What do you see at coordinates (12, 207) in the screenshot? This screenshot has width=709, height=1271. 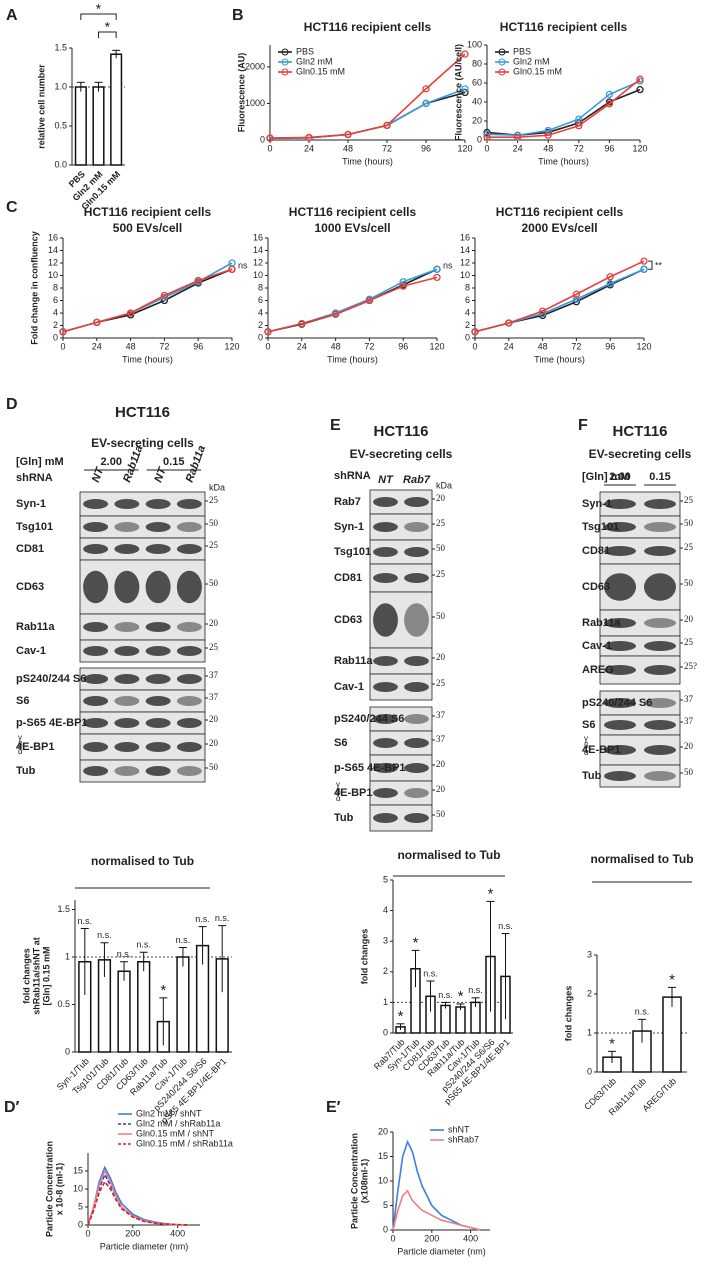 I see `panel-label: C` at bounding box center [12, 207].